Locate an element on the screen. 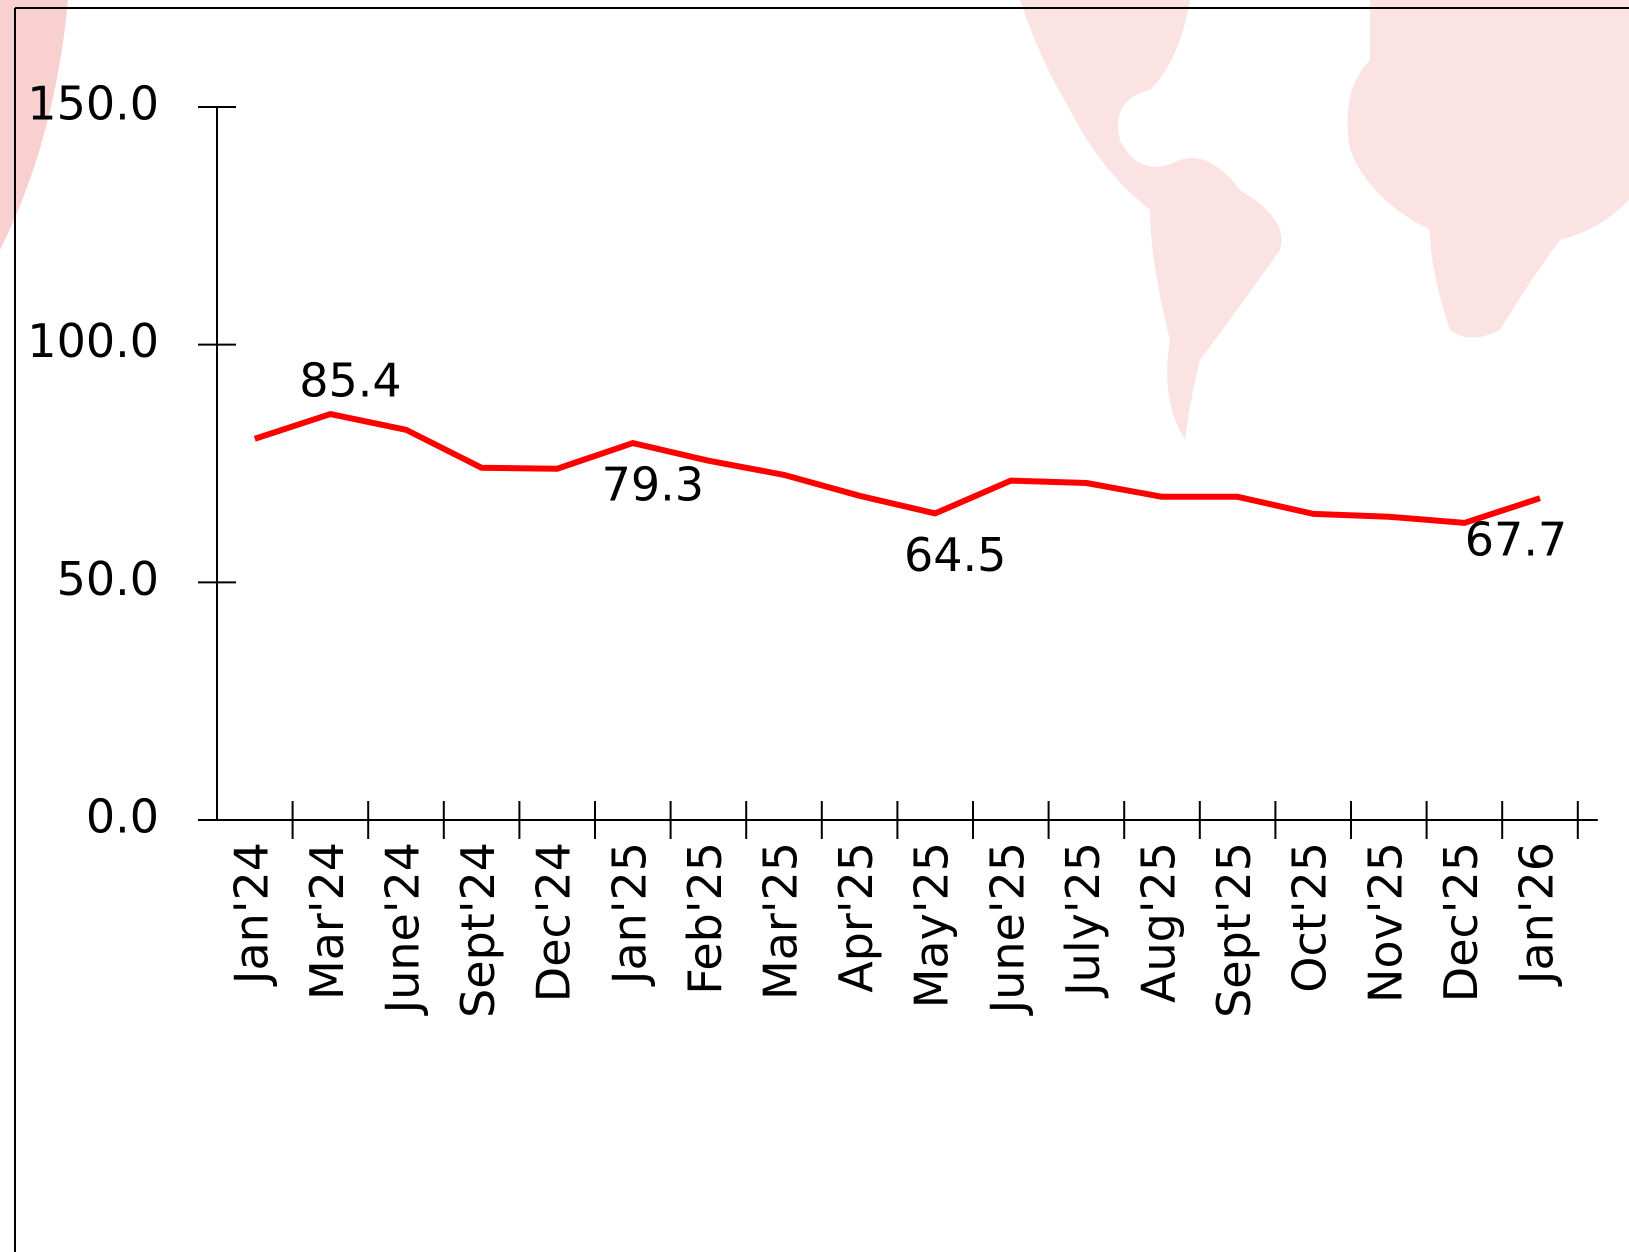 The image size is (1629, 1252). y-tick-label: 0.0 is located at coordinates (122, 817).